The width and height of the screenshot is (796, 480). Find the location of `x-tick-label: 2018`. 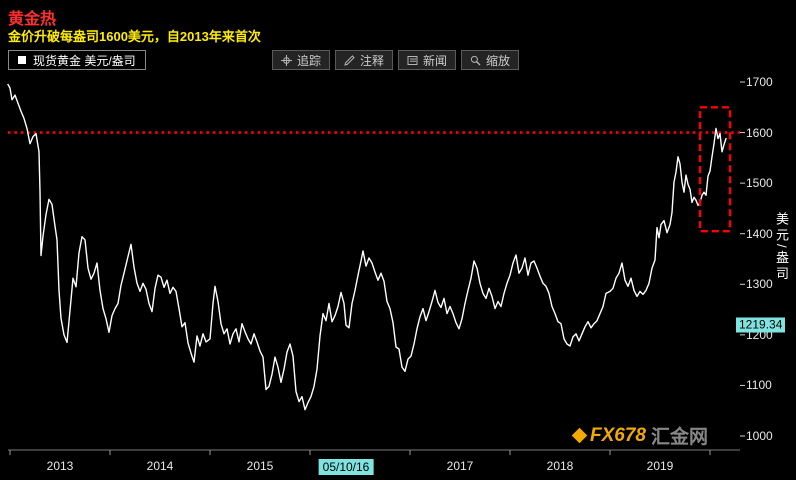

x-tick-label: 2018 is located at coordinates (560, 466).